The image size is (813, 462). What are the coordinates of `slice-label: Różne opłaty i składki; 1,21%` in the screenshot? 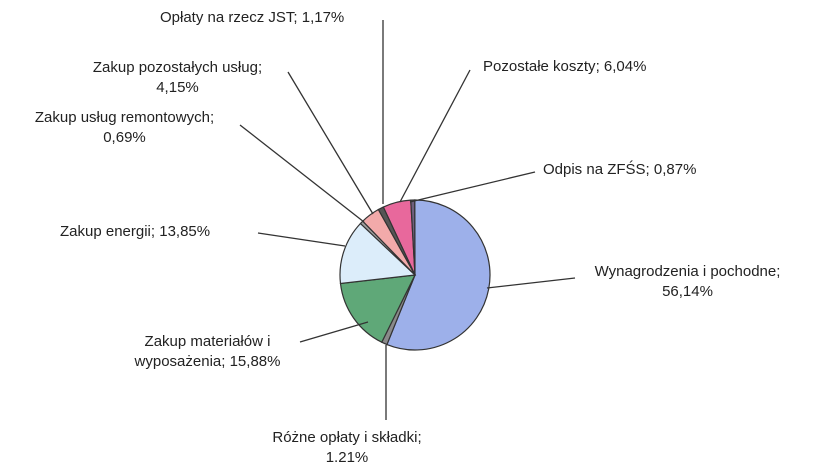 It's located at (347, 445).